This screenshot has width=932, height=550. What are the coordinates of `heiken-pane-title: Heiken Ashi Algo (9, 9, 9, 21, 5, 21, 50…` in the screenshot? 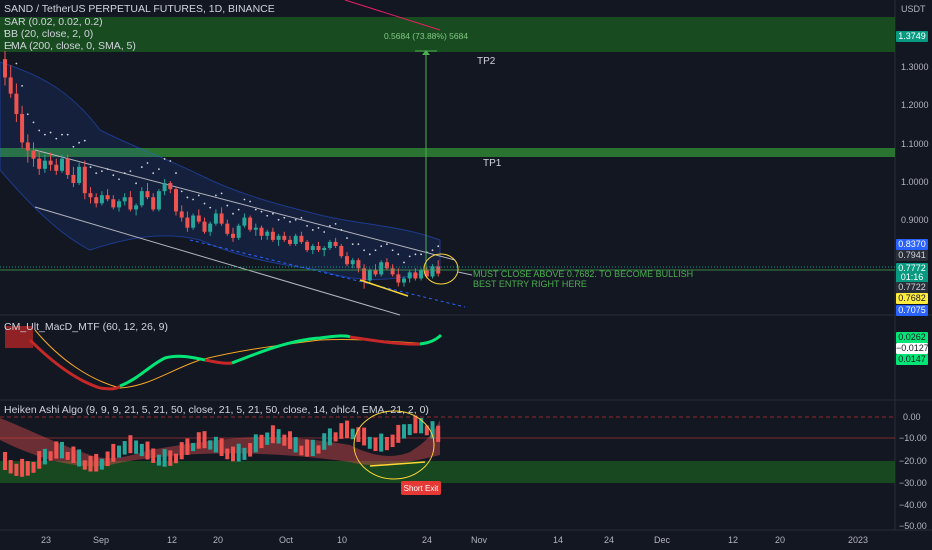 It's located at (216, 410).